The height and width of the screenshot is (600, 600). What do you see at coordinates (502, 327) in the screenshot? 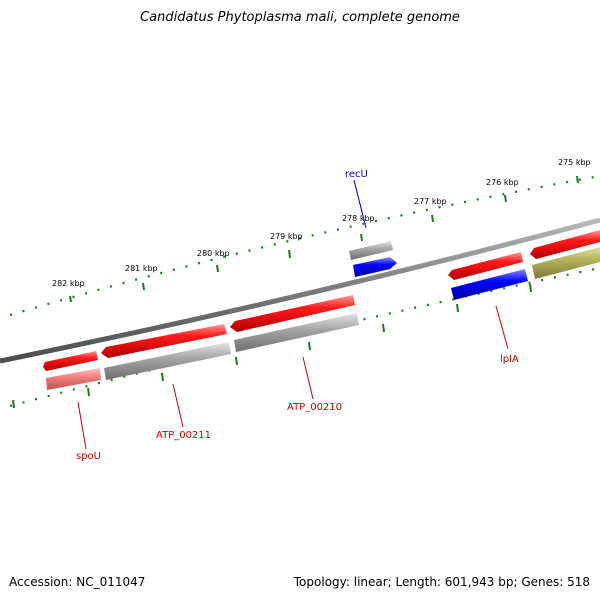
I see `leader-line-lpla` at bounding box center [502, 327].